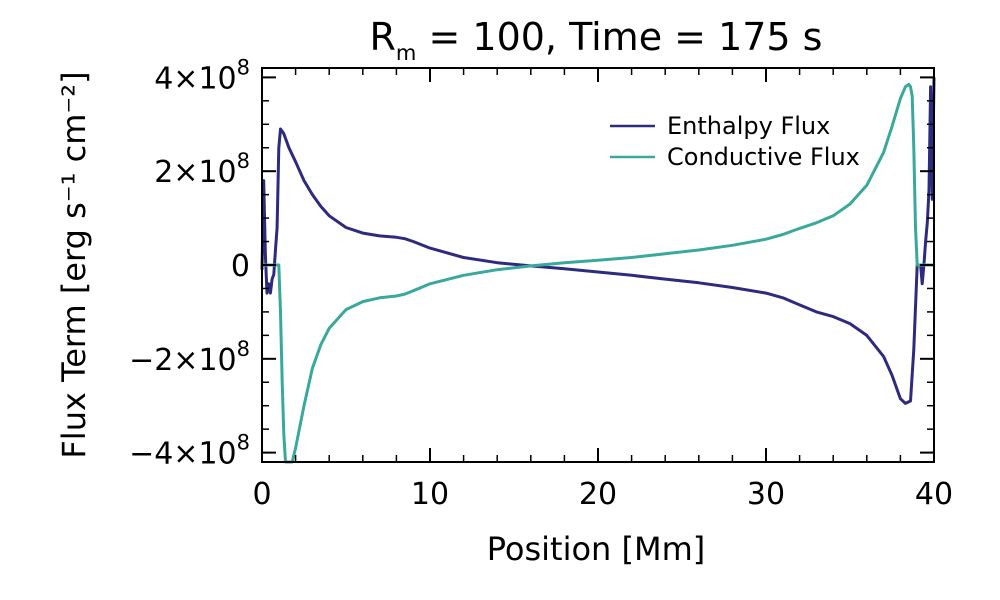 The width and height of the screenshot is (1000, 600). I want to click on y-tick-label: 4×10⁸, so click(202, 75).